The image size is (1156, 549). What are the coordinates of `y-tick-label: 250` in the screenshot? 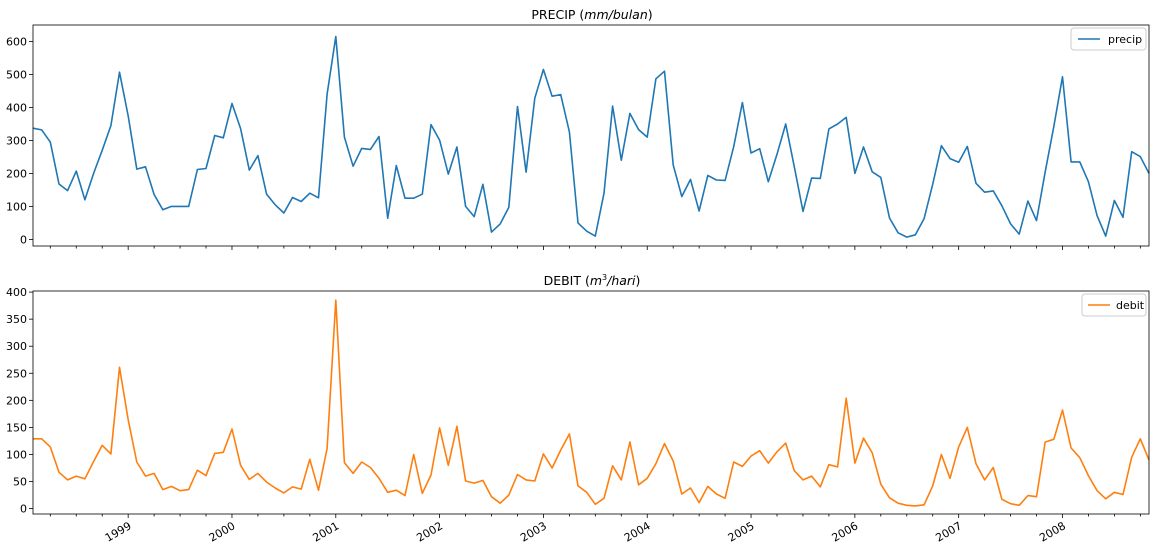 It's located at (16, 373).